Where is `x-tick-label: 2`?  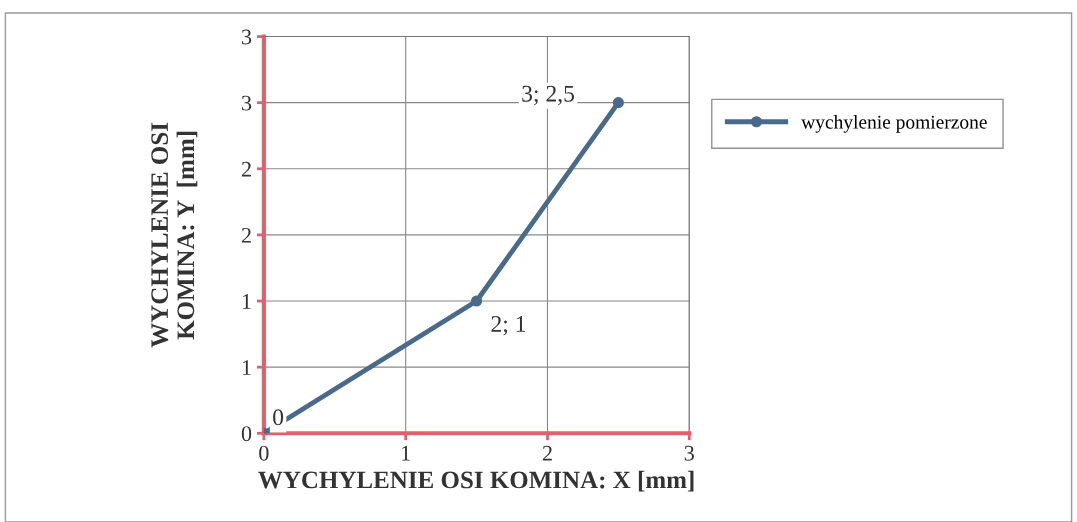
x-tick-label: 2 is located at coordinates (547, 453).